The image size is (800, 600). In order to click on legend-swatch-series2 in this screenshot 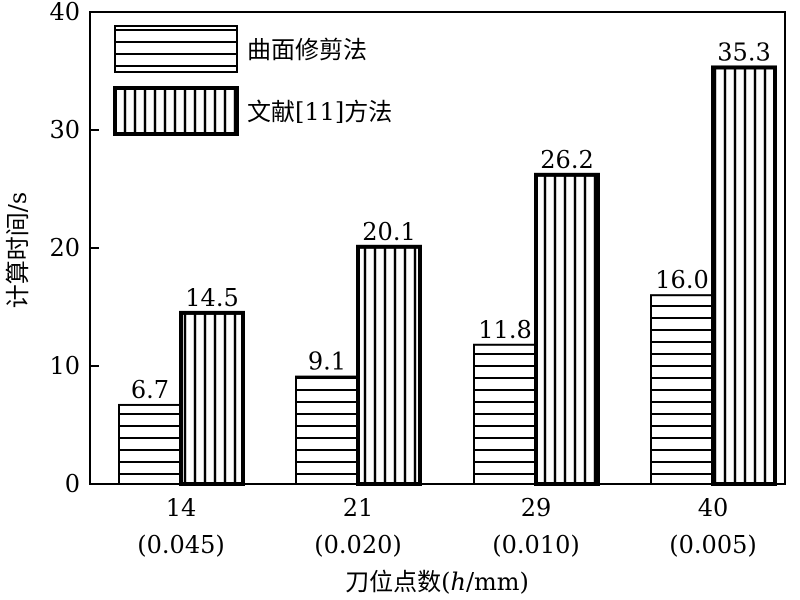, I will do `click(176, 111)`.